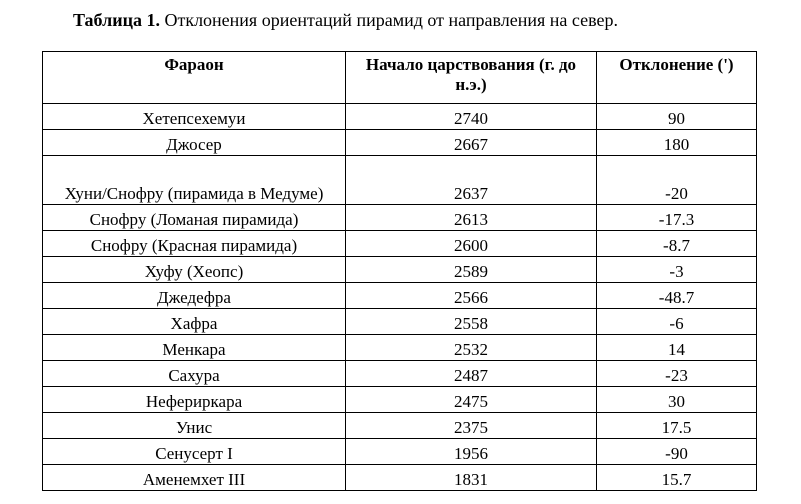  Describe the element at coordinates (194, 269) in the screenshot. I see `pharaoh-cell: Хуфу (Хеопс)` at that location.